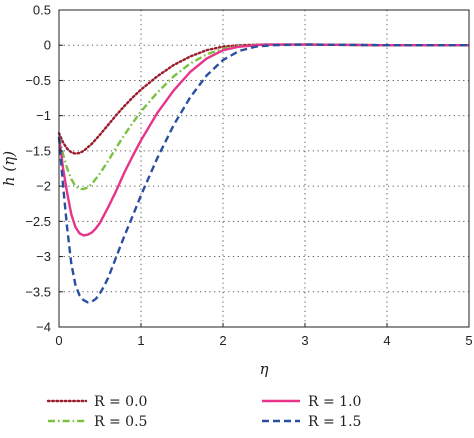 The image size is (474, 438). I want to click on y-tick-label: −3, so click(43, 256).